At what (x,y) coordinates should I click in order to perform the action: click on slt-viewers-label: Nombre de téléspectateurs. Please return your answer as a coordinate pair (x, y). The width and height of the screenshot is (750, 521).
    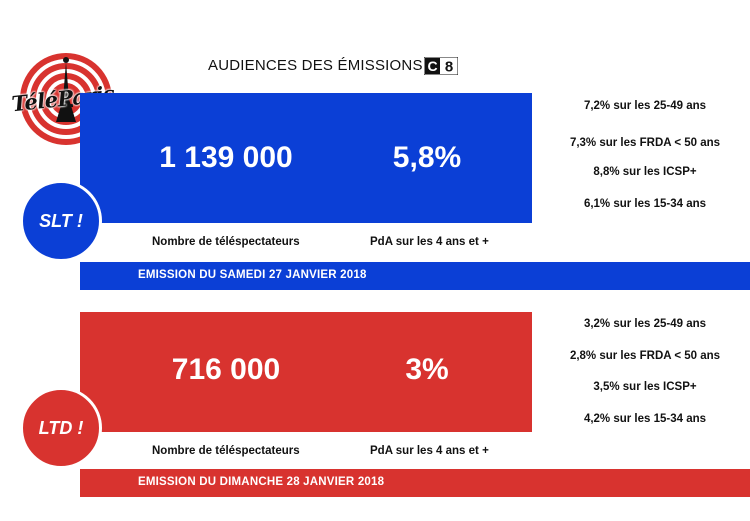
    Looking at the image, I should click on (226, 242).